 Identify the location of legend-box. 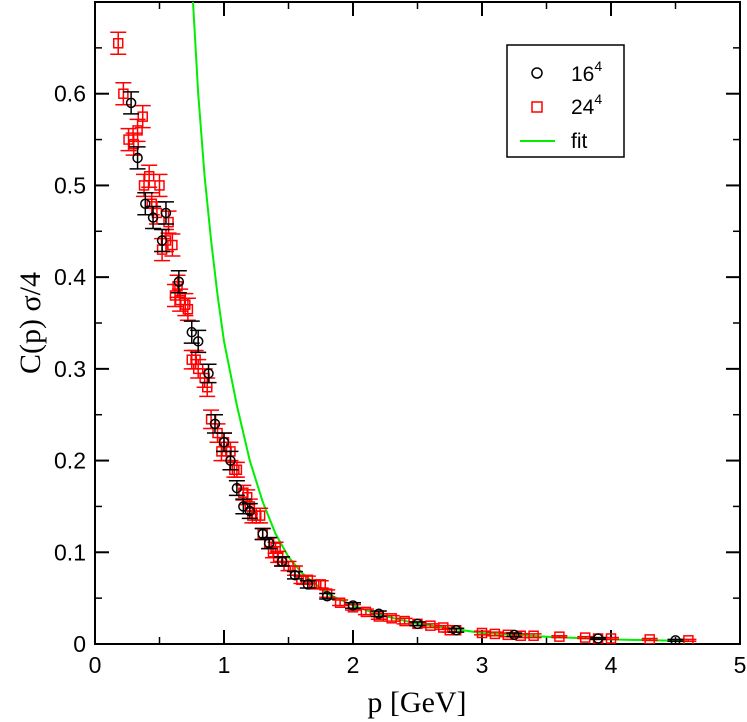
(565, 101).